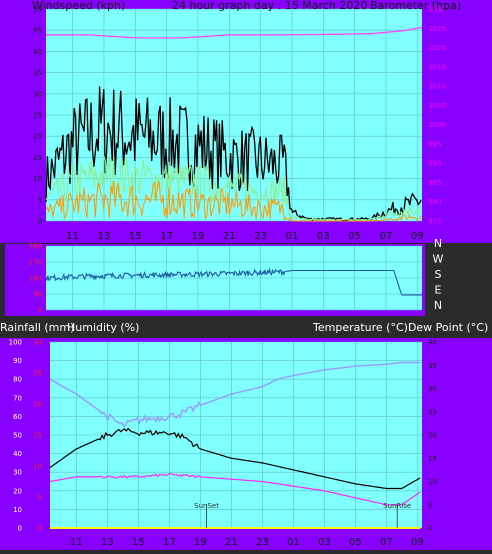 The height and width of the screenshot is (554, 492). I want to click on humidity-tick: 30, so click(17, 473).